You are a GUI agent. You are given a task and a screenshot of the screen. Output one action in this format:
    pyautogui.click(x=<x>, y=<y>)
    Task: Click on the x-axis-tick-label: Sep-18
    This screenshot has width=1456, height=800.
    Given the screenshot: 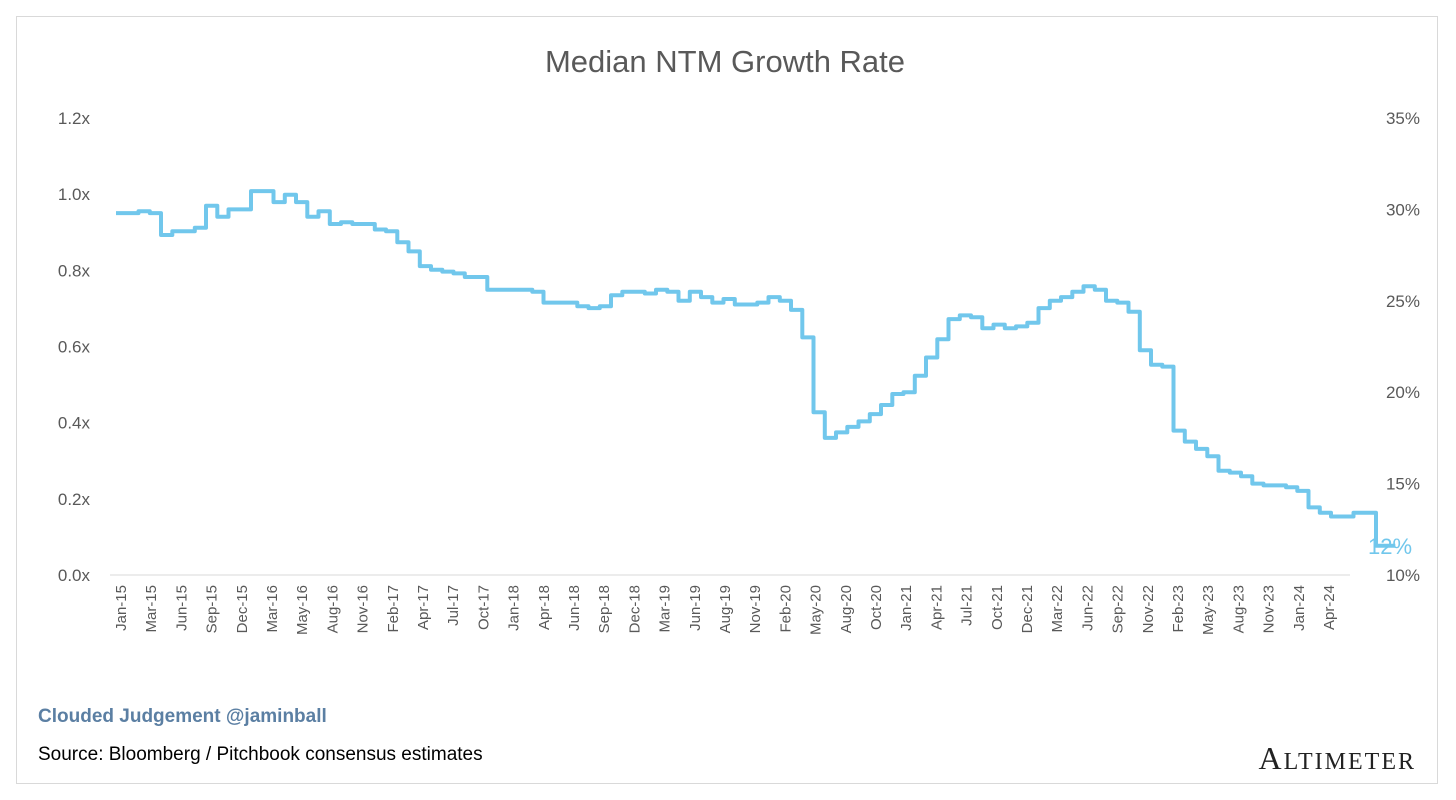 What is the action you would take?
    pyautogui.click(x=604, y=609)
    